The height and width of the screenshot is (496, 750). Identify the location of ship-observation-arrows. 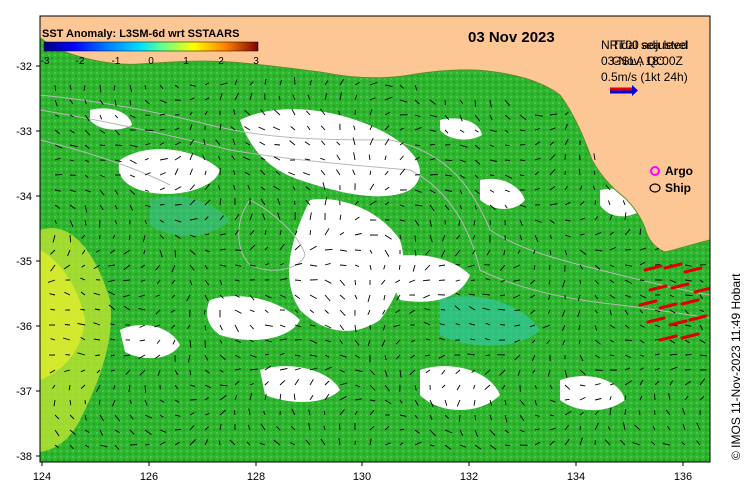
(674, 302).